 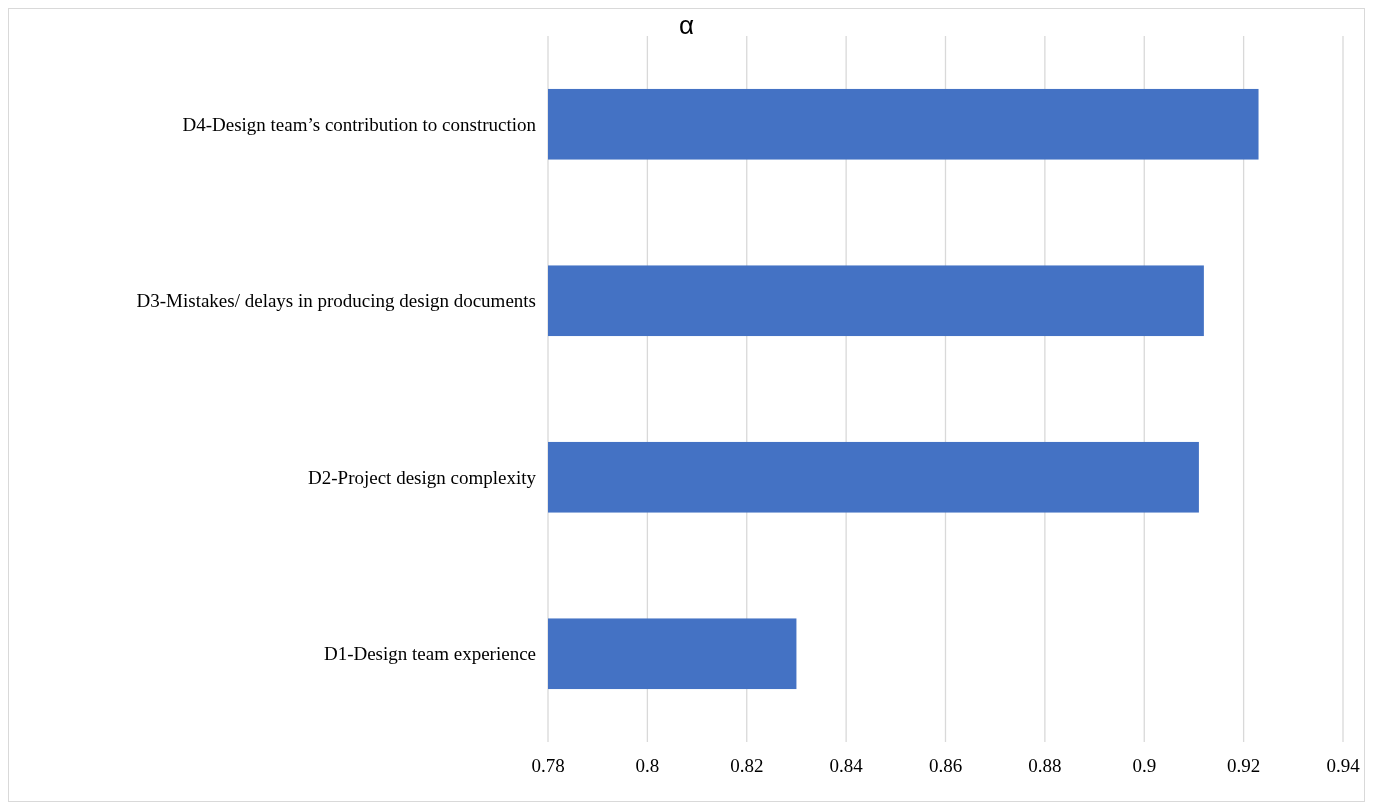 What do you see at coordinates (422, 477) in the screenshot?
I see `y-tick-label: D2-Project design complexity` at bounding box center [422, 477].